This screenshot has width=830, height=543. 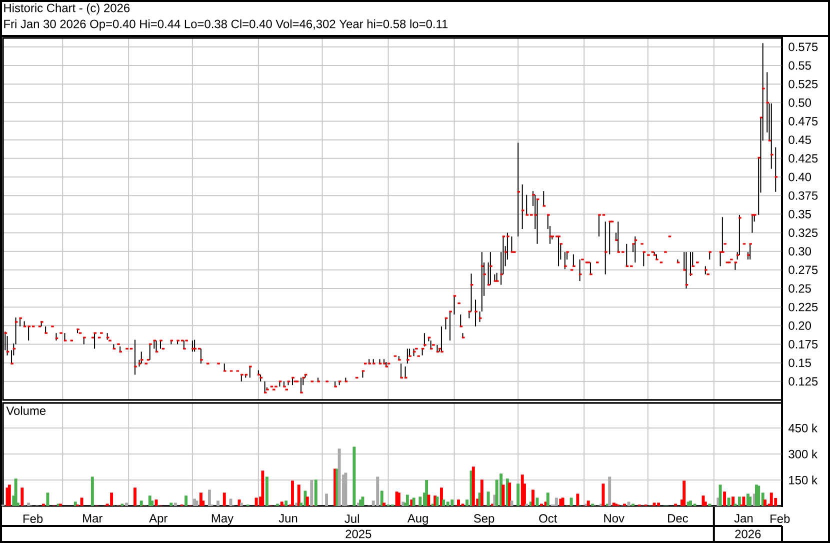 What do you see at coordinates (799, 214) in the screenshot?
I see `y-tick-label: 0.35` at bounding box center [799, 214].